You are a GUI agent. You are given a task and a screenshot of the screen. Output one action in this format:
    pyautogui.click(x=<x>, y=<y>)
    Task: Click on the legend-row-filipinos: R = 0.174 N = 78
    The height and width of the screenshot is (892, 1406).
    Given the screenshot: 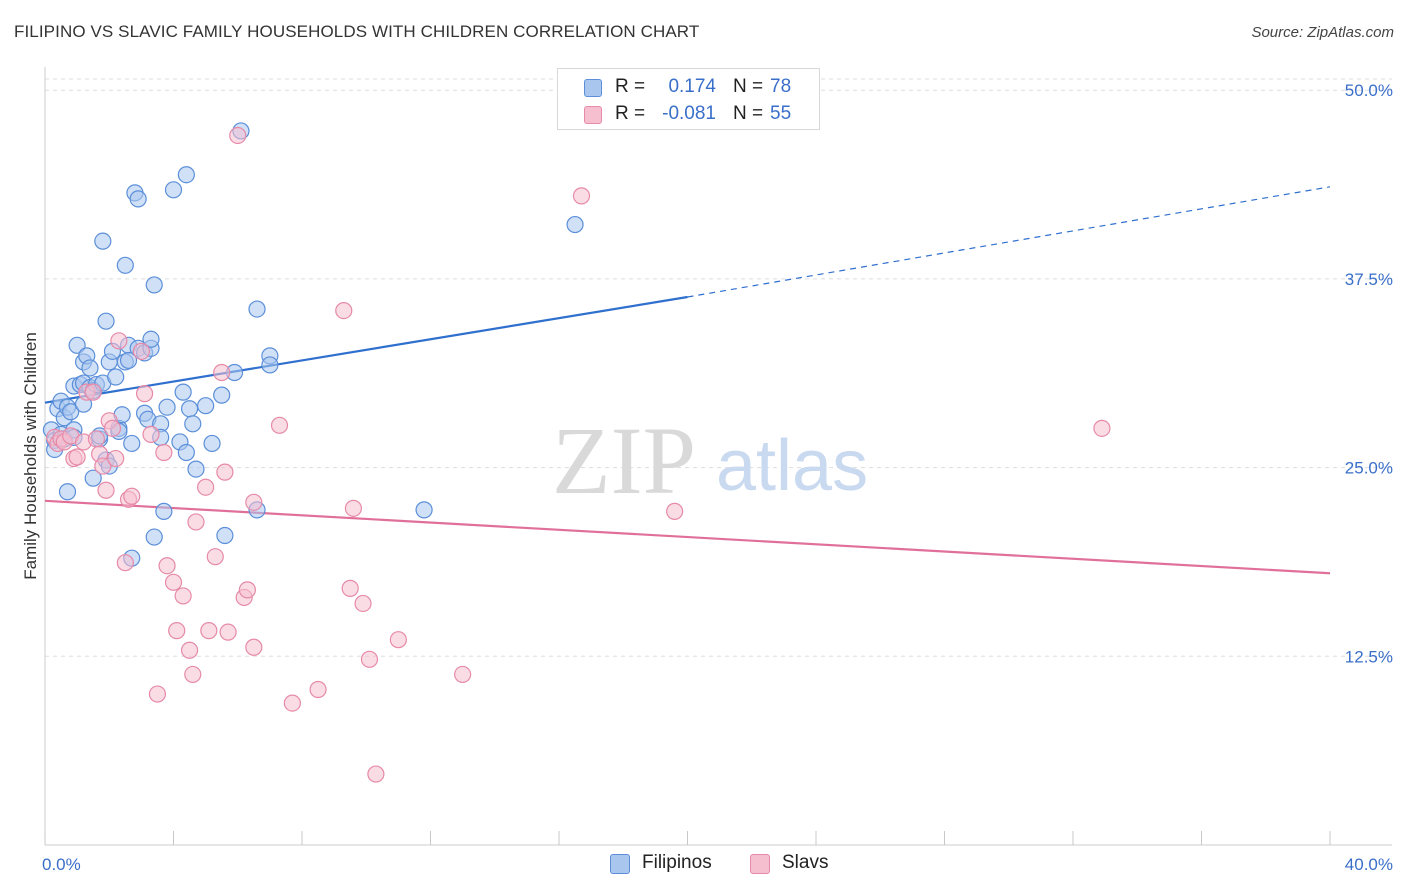 What is the action you would take?
    pyautogui.click(x=688, y=89)
    